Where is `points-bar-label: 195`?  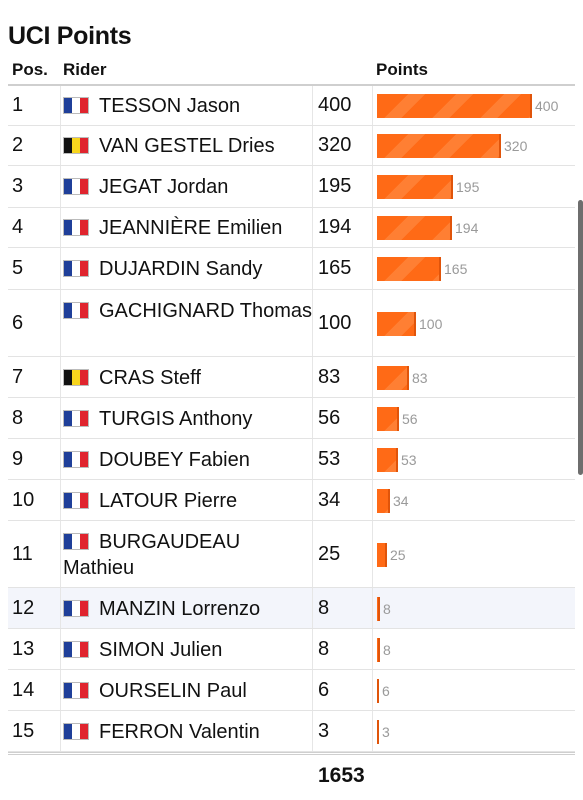 points-bar-label: 195 is located at coordinates (468, 187).